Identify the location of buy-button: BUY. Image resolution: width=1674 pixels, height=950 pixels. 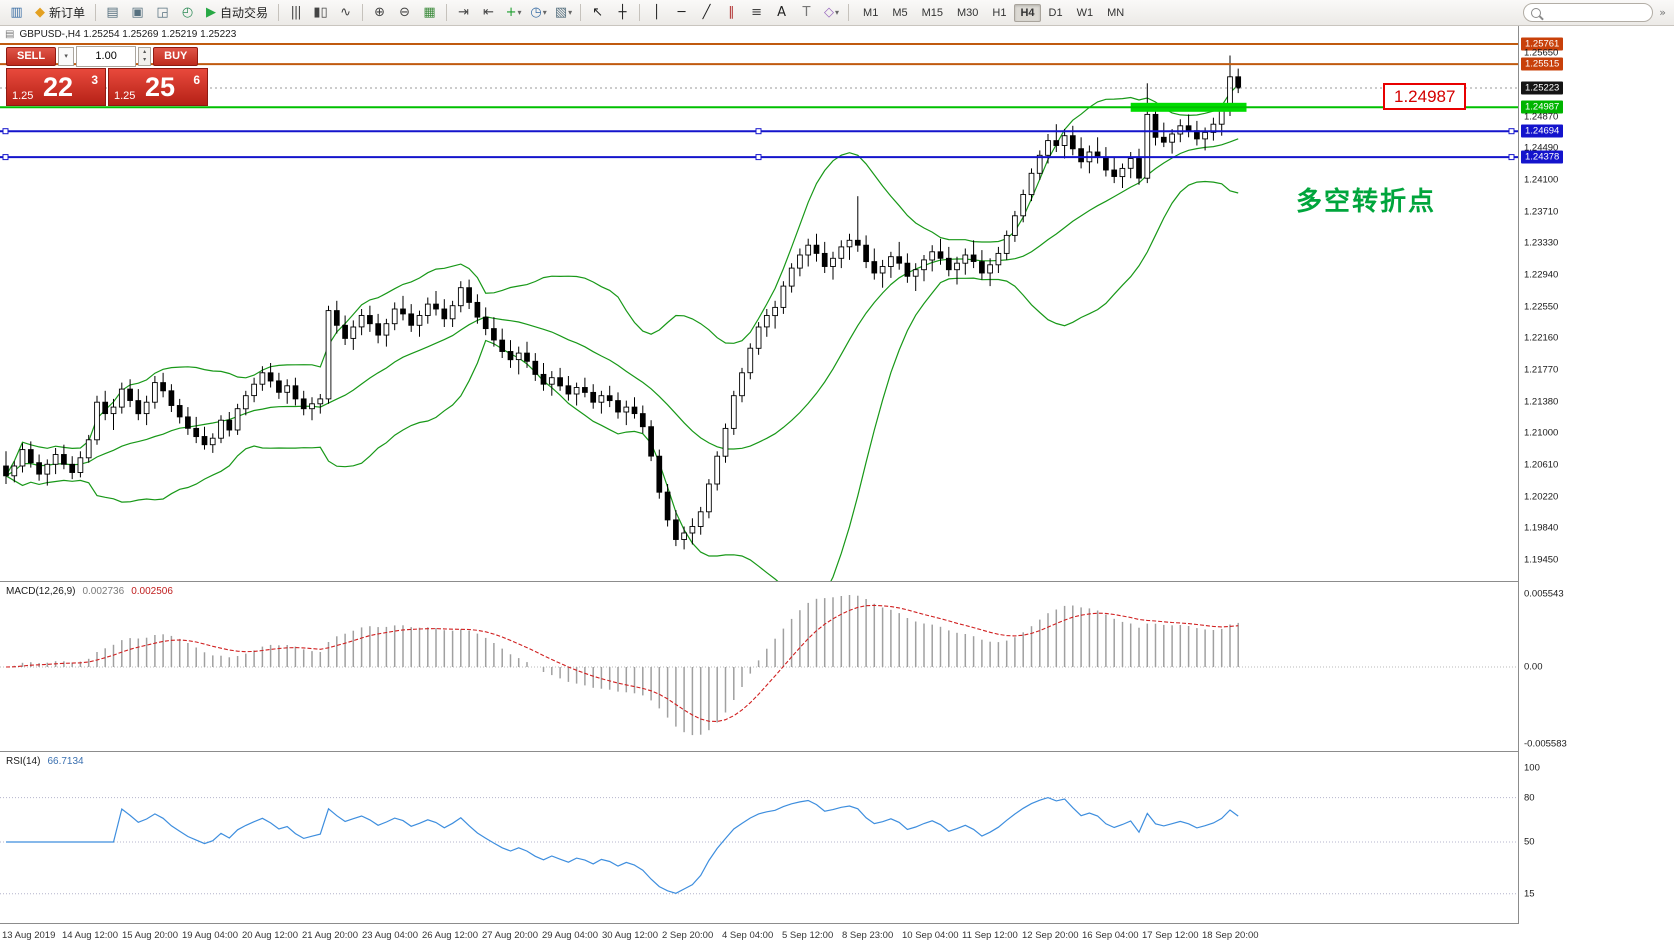
(176, 56).